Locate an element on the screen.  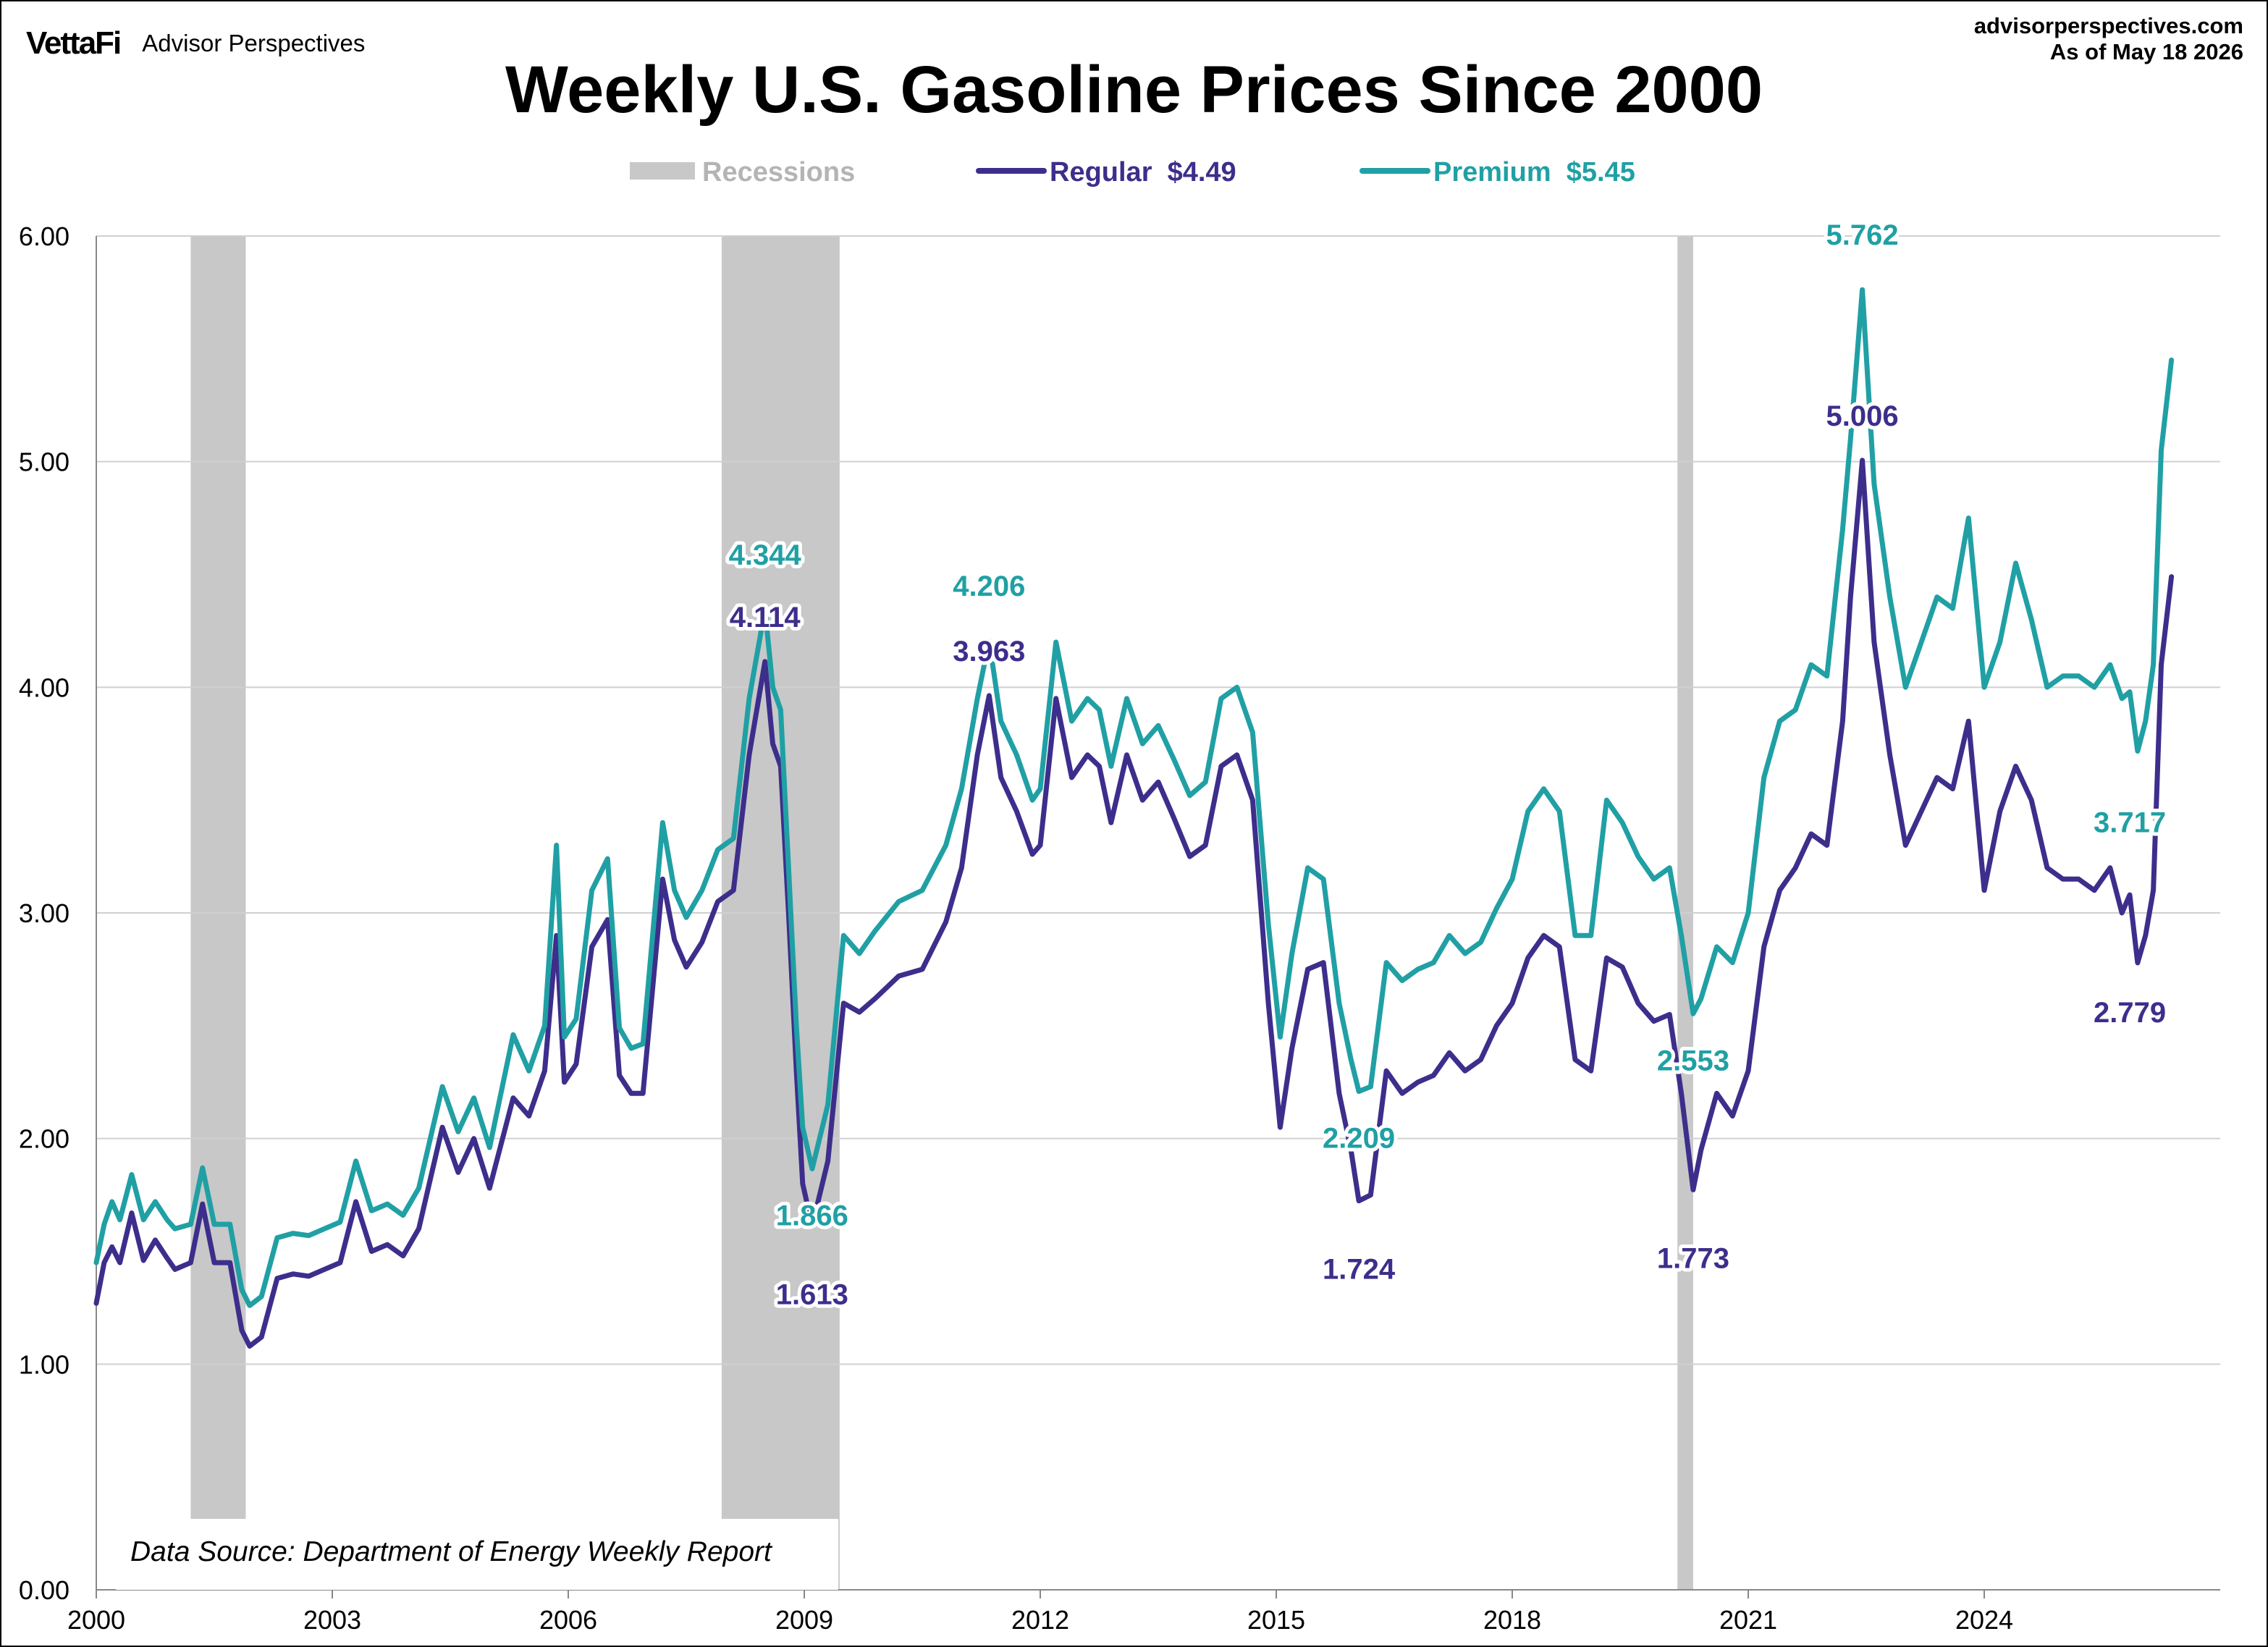
legend-swatch-recessions is located at coordinates (662, 171).